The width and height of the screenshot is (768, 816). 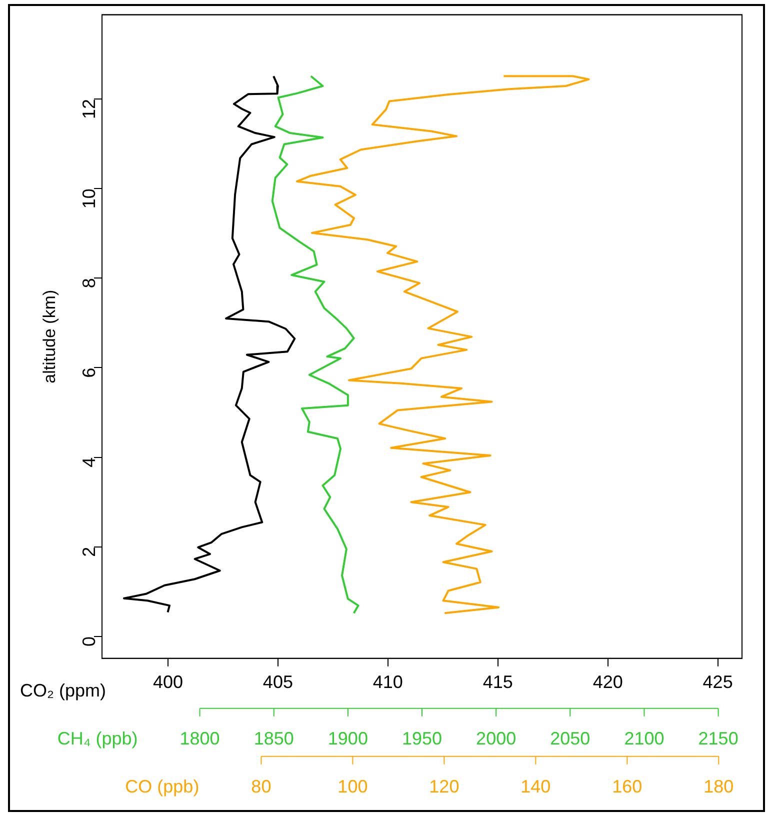 What do you see at coordinates (717, 682) in the screenshot?
I see `x-tick-label: 425` at bounding box center [717, 682].